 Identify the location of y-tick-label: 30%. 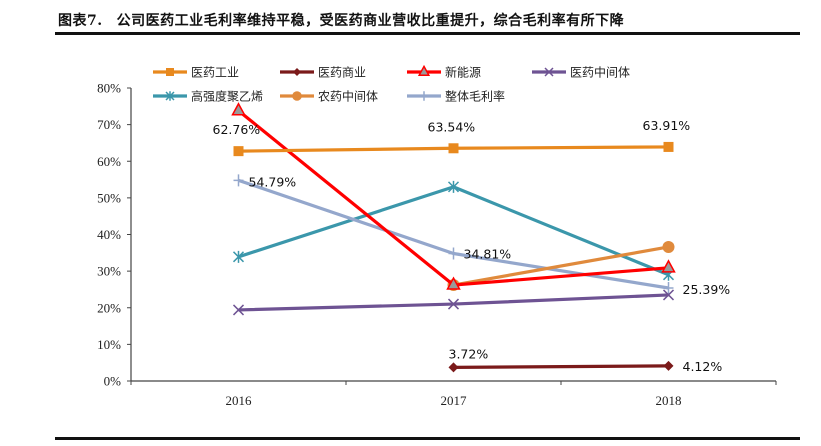
(109, 271).